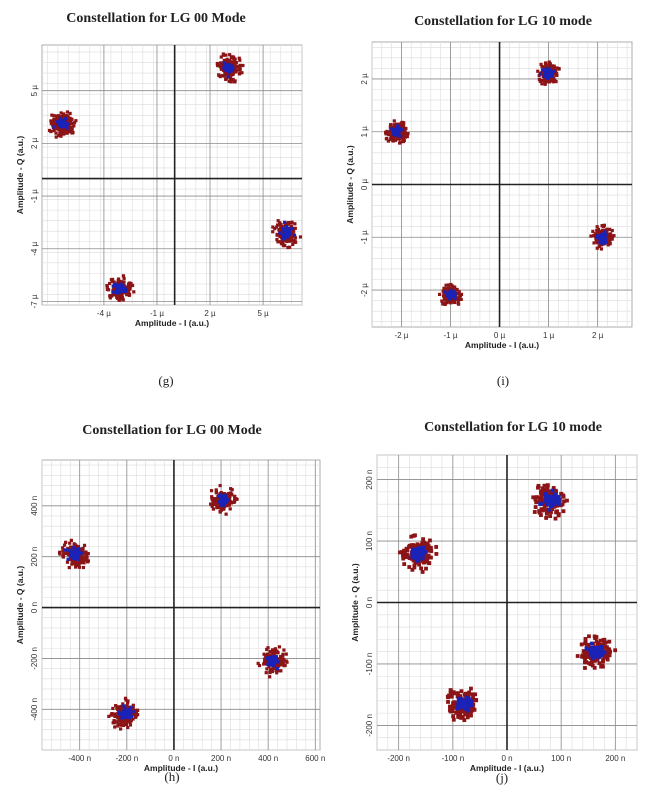 Image resolution: width=647 pixels, height=799 pixels. Describe the element at coordinates (34, 709) in the screenshot. I see `y-tick-label: -400 n` at that location.